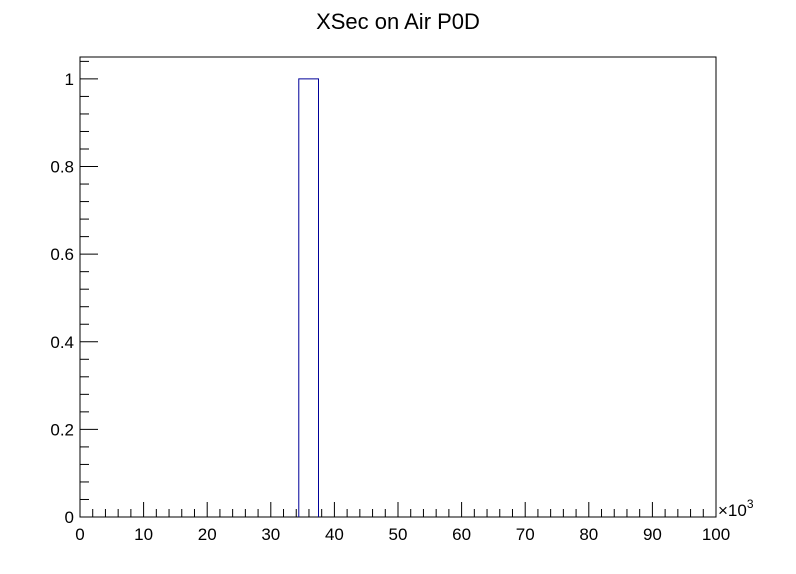 Image resolution: width=796 pixels, height=574 pixels. What do you see at coordinates (143, 534) in the screenshot?
I see `x-tick-label: 10` at bounding box center [143, 534].